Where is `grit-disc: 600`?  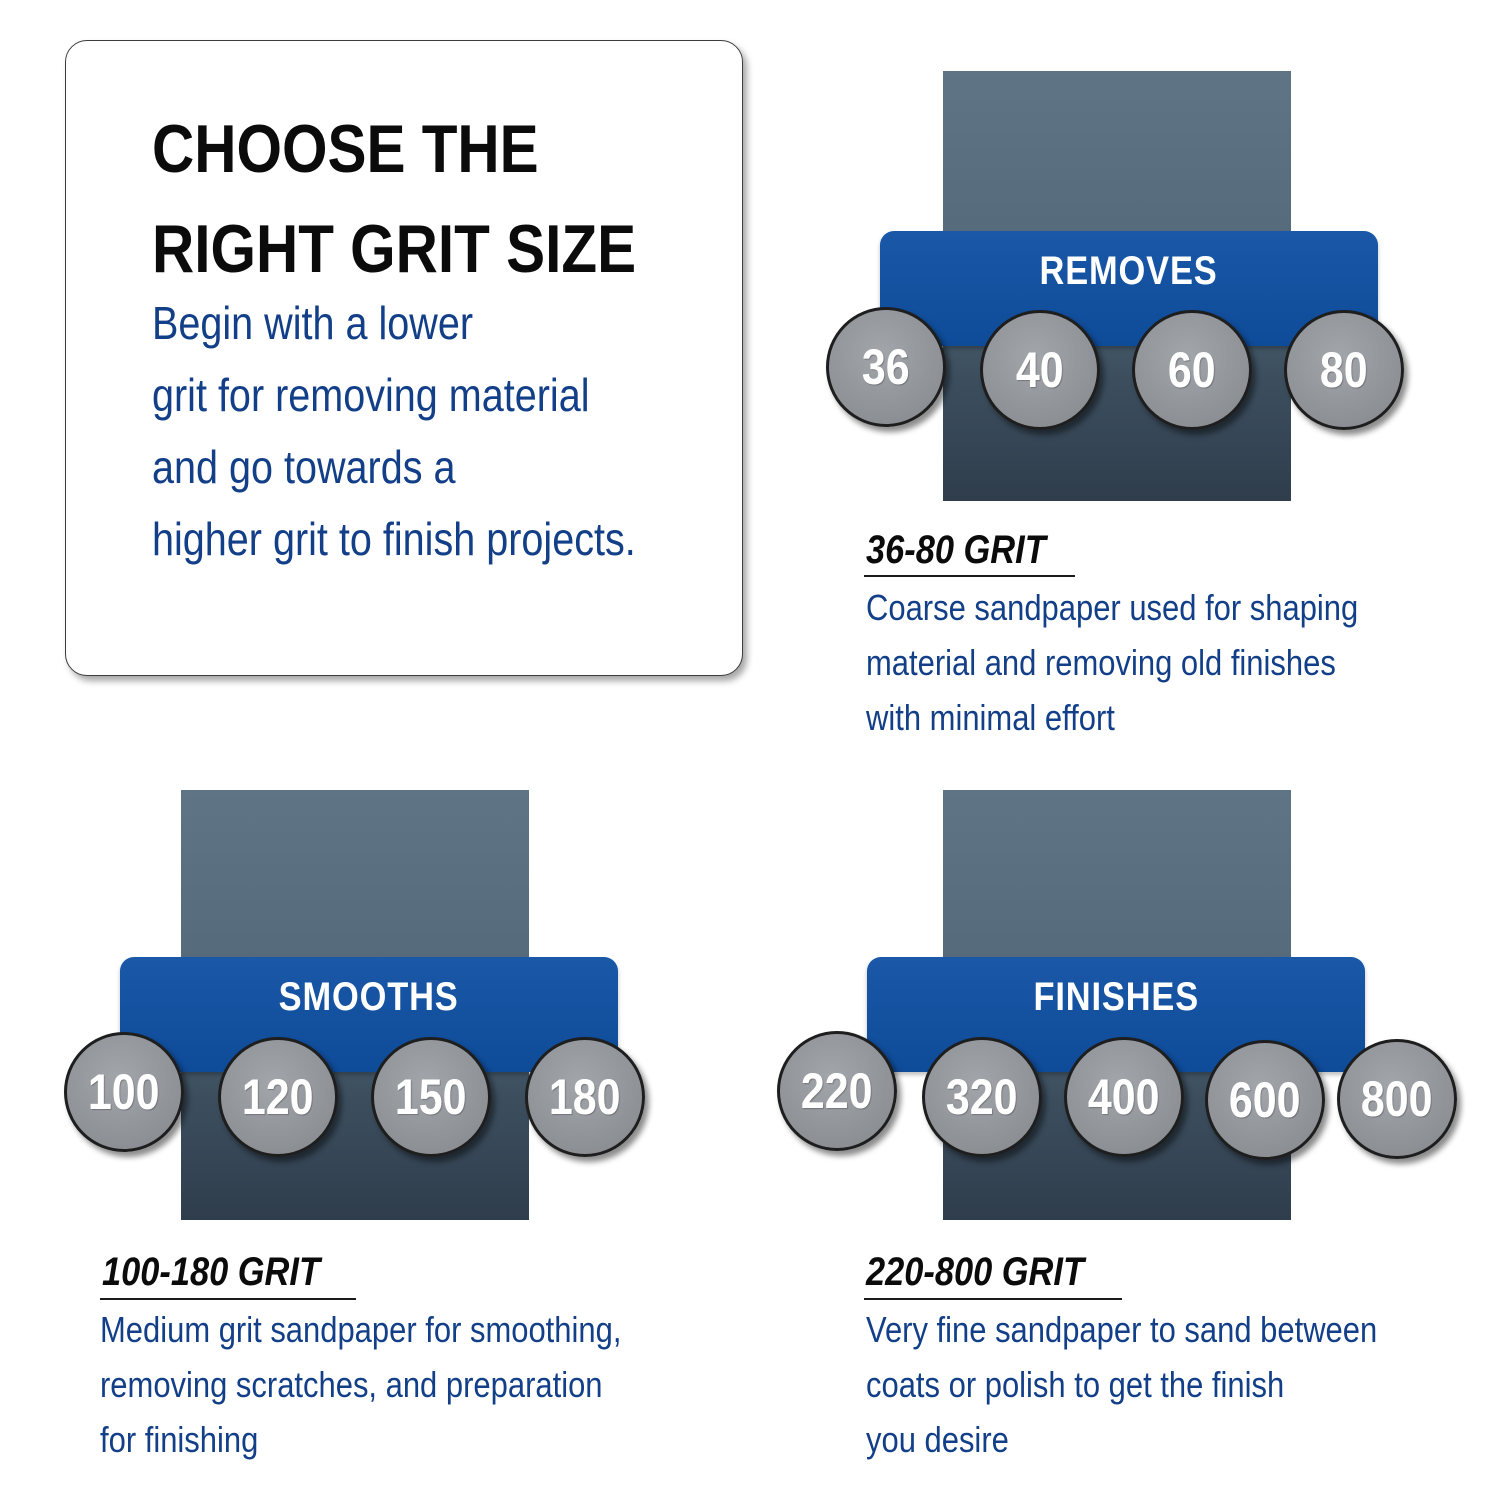 grit-disc: 600 is located at coordinates (1265, 1100).